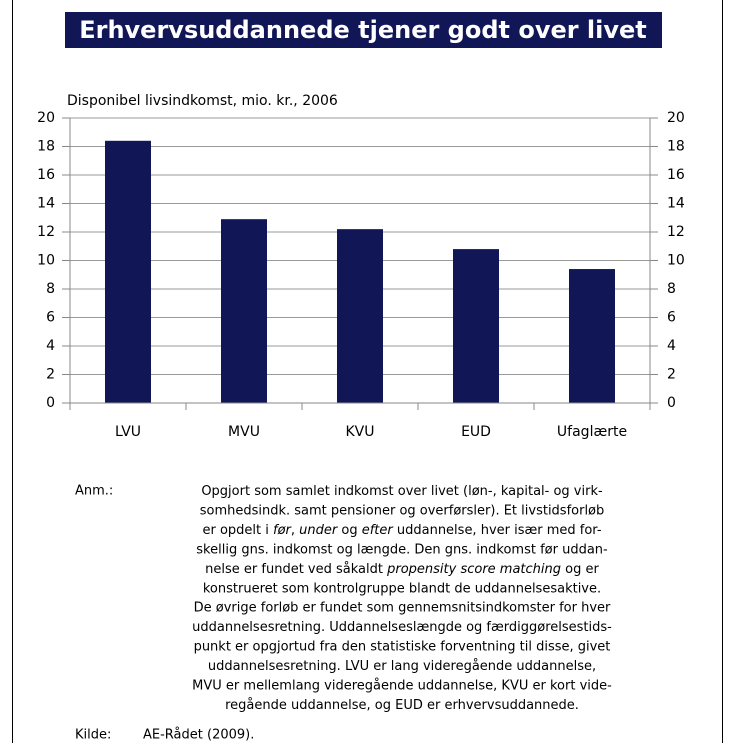  Describe the element at coordinates (46, 118) in the screenshot. I see `y-tick-label: 20` at that location.